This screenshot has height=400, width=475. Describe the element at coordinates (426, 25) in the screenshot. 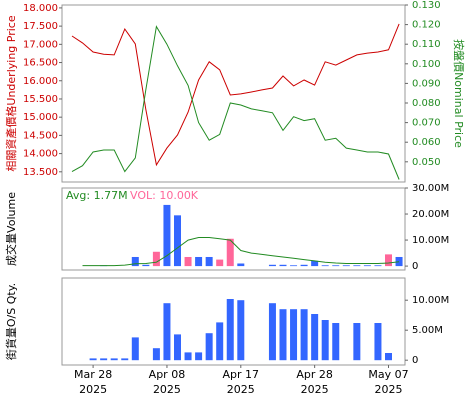

I see `y2-tick-label: 0.120` at that location.